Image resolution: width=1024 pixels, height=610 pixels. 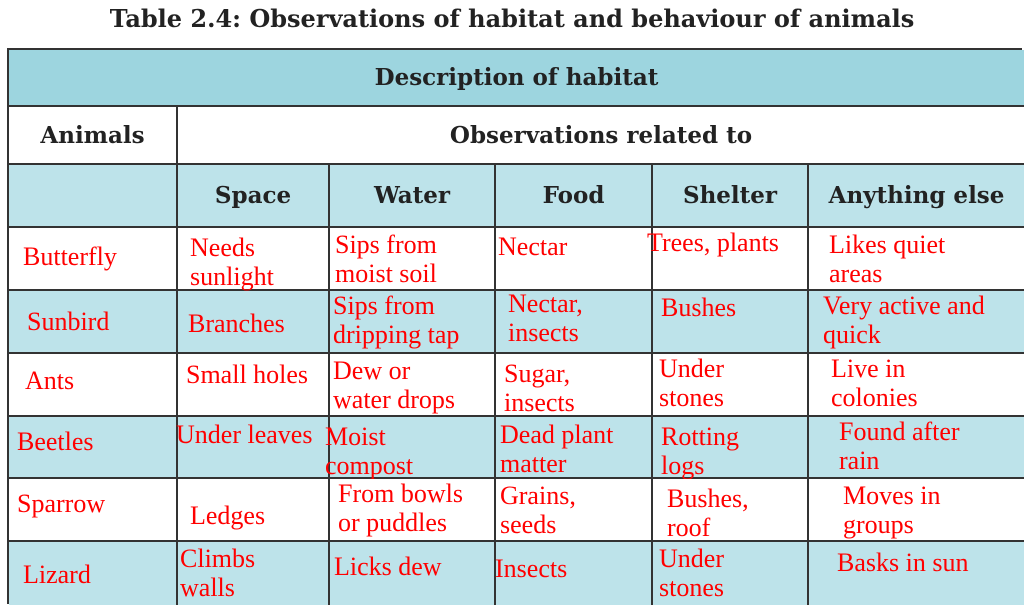 I want to click on observation-anything-else: Live in colonies, so click(x=874, y=383).